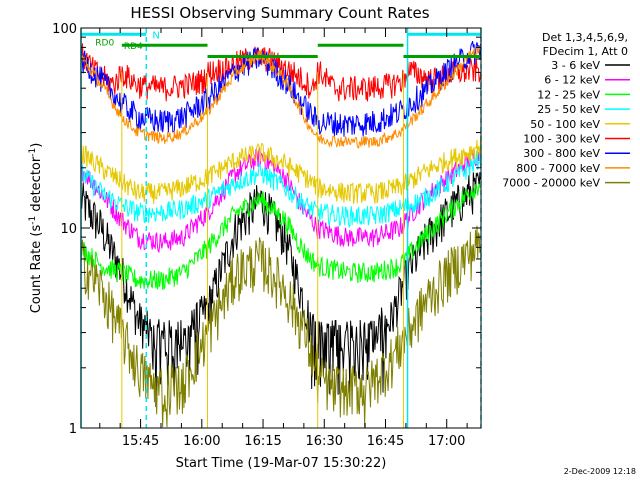 This screenshot has width=640, height=484. Describe the element at coordinates (565, 124) in the screenshot. I see `legend-label: 50 - 100 keV` at that location.